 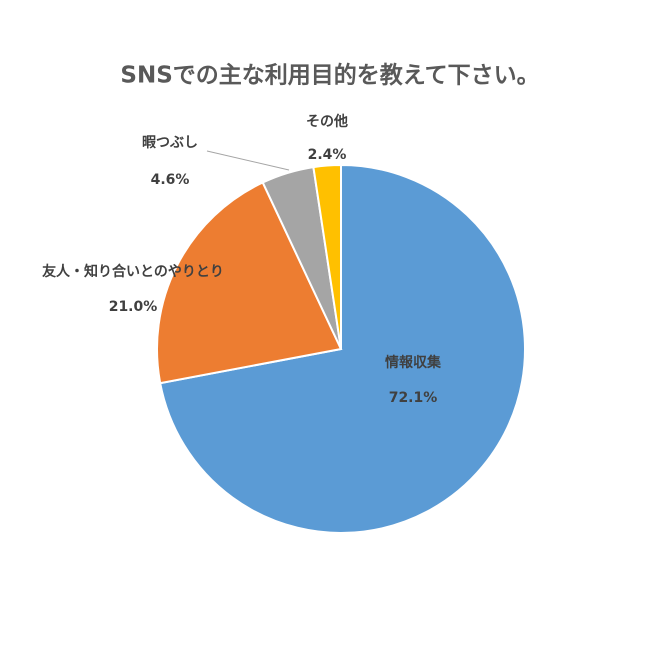 I want to click on value-label: 21.0%, so click(x=133, y=307).